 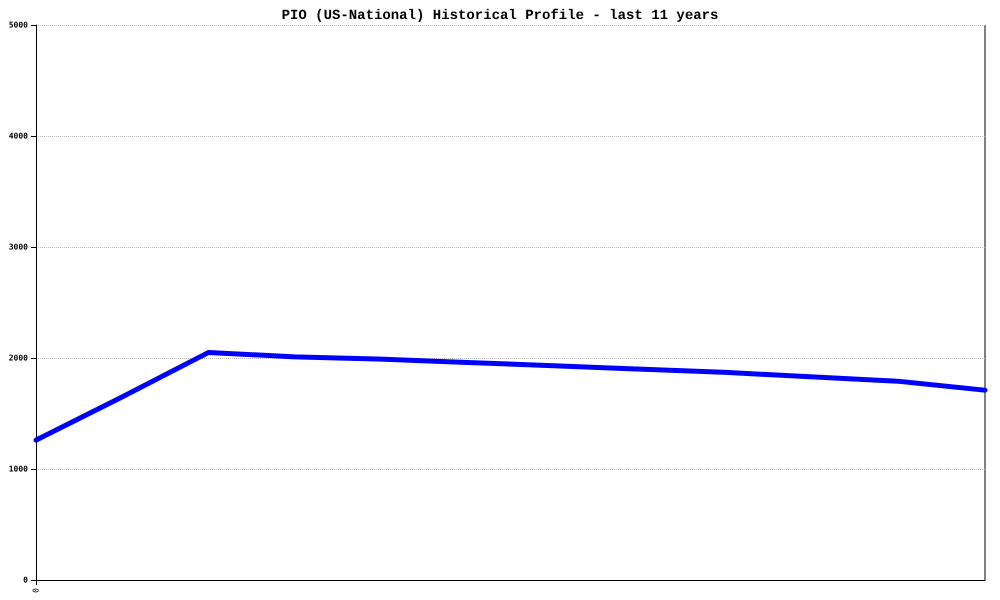 I want to click on y-tick-label: 1000, so click(x=18, y=469).